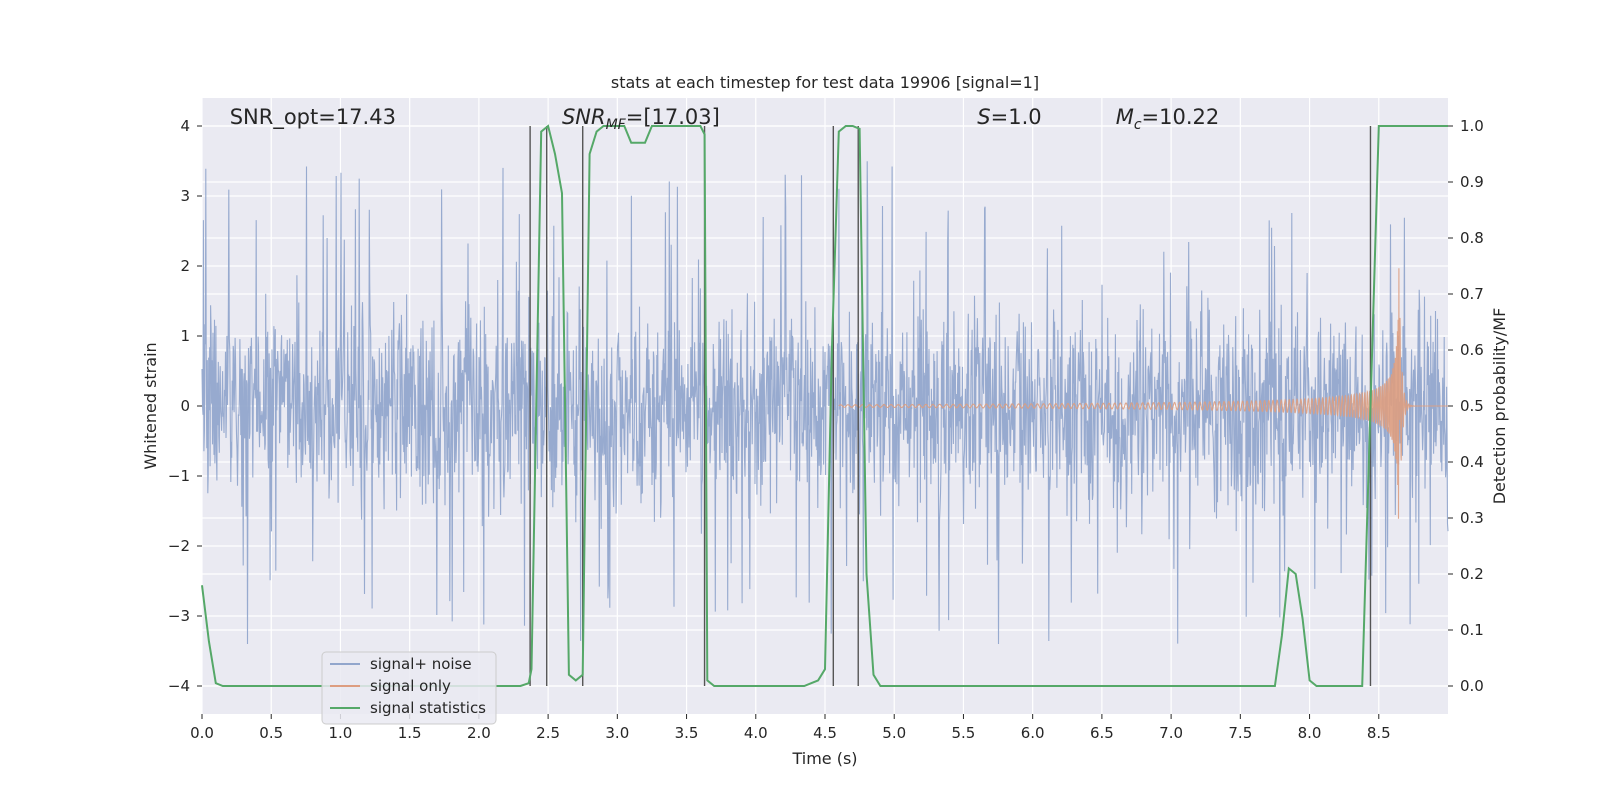 The height and width of the screenshot is (800, 1600). What do you see at coordinates (179, 616) in the screenshot?
I see `y-left-tick-label: −3` at bounding box center [179, 616].